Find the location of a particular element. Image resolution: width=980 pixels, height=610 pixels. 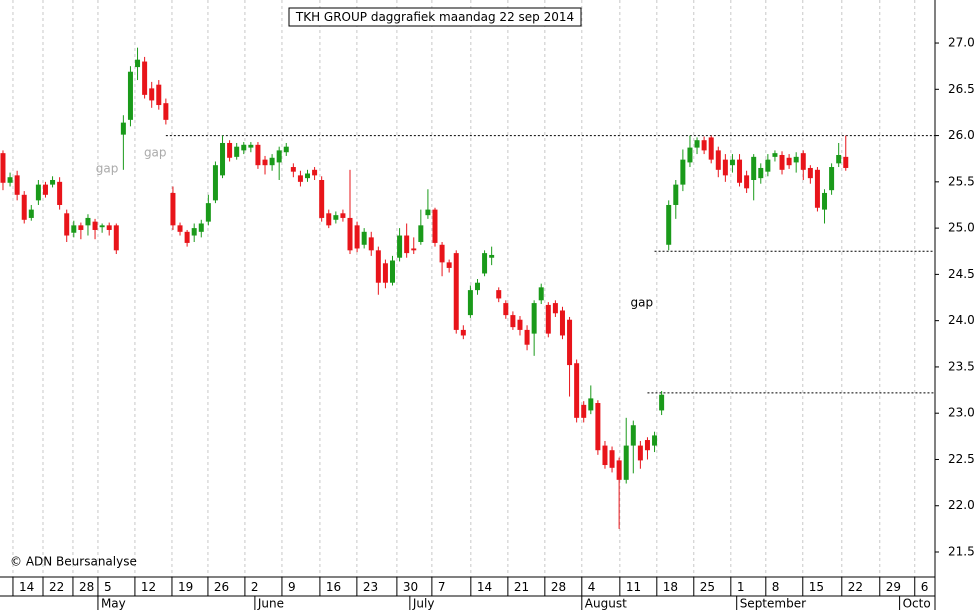

month-label: August is located at coordinates (606, 603).